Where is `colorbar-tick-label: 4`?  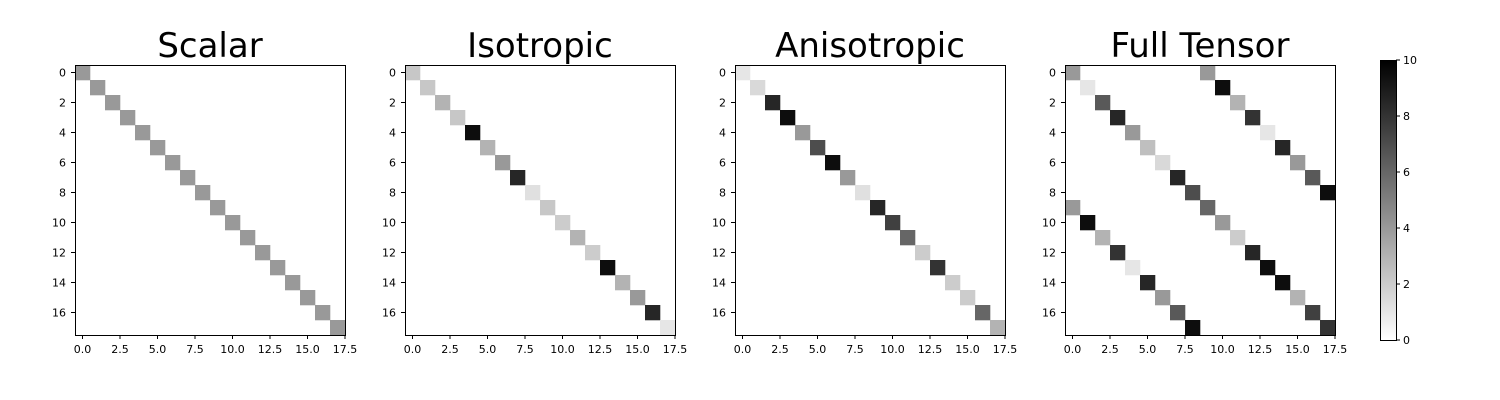
colorbar-tick-label: 4 is located at coordinates (1406, 228).